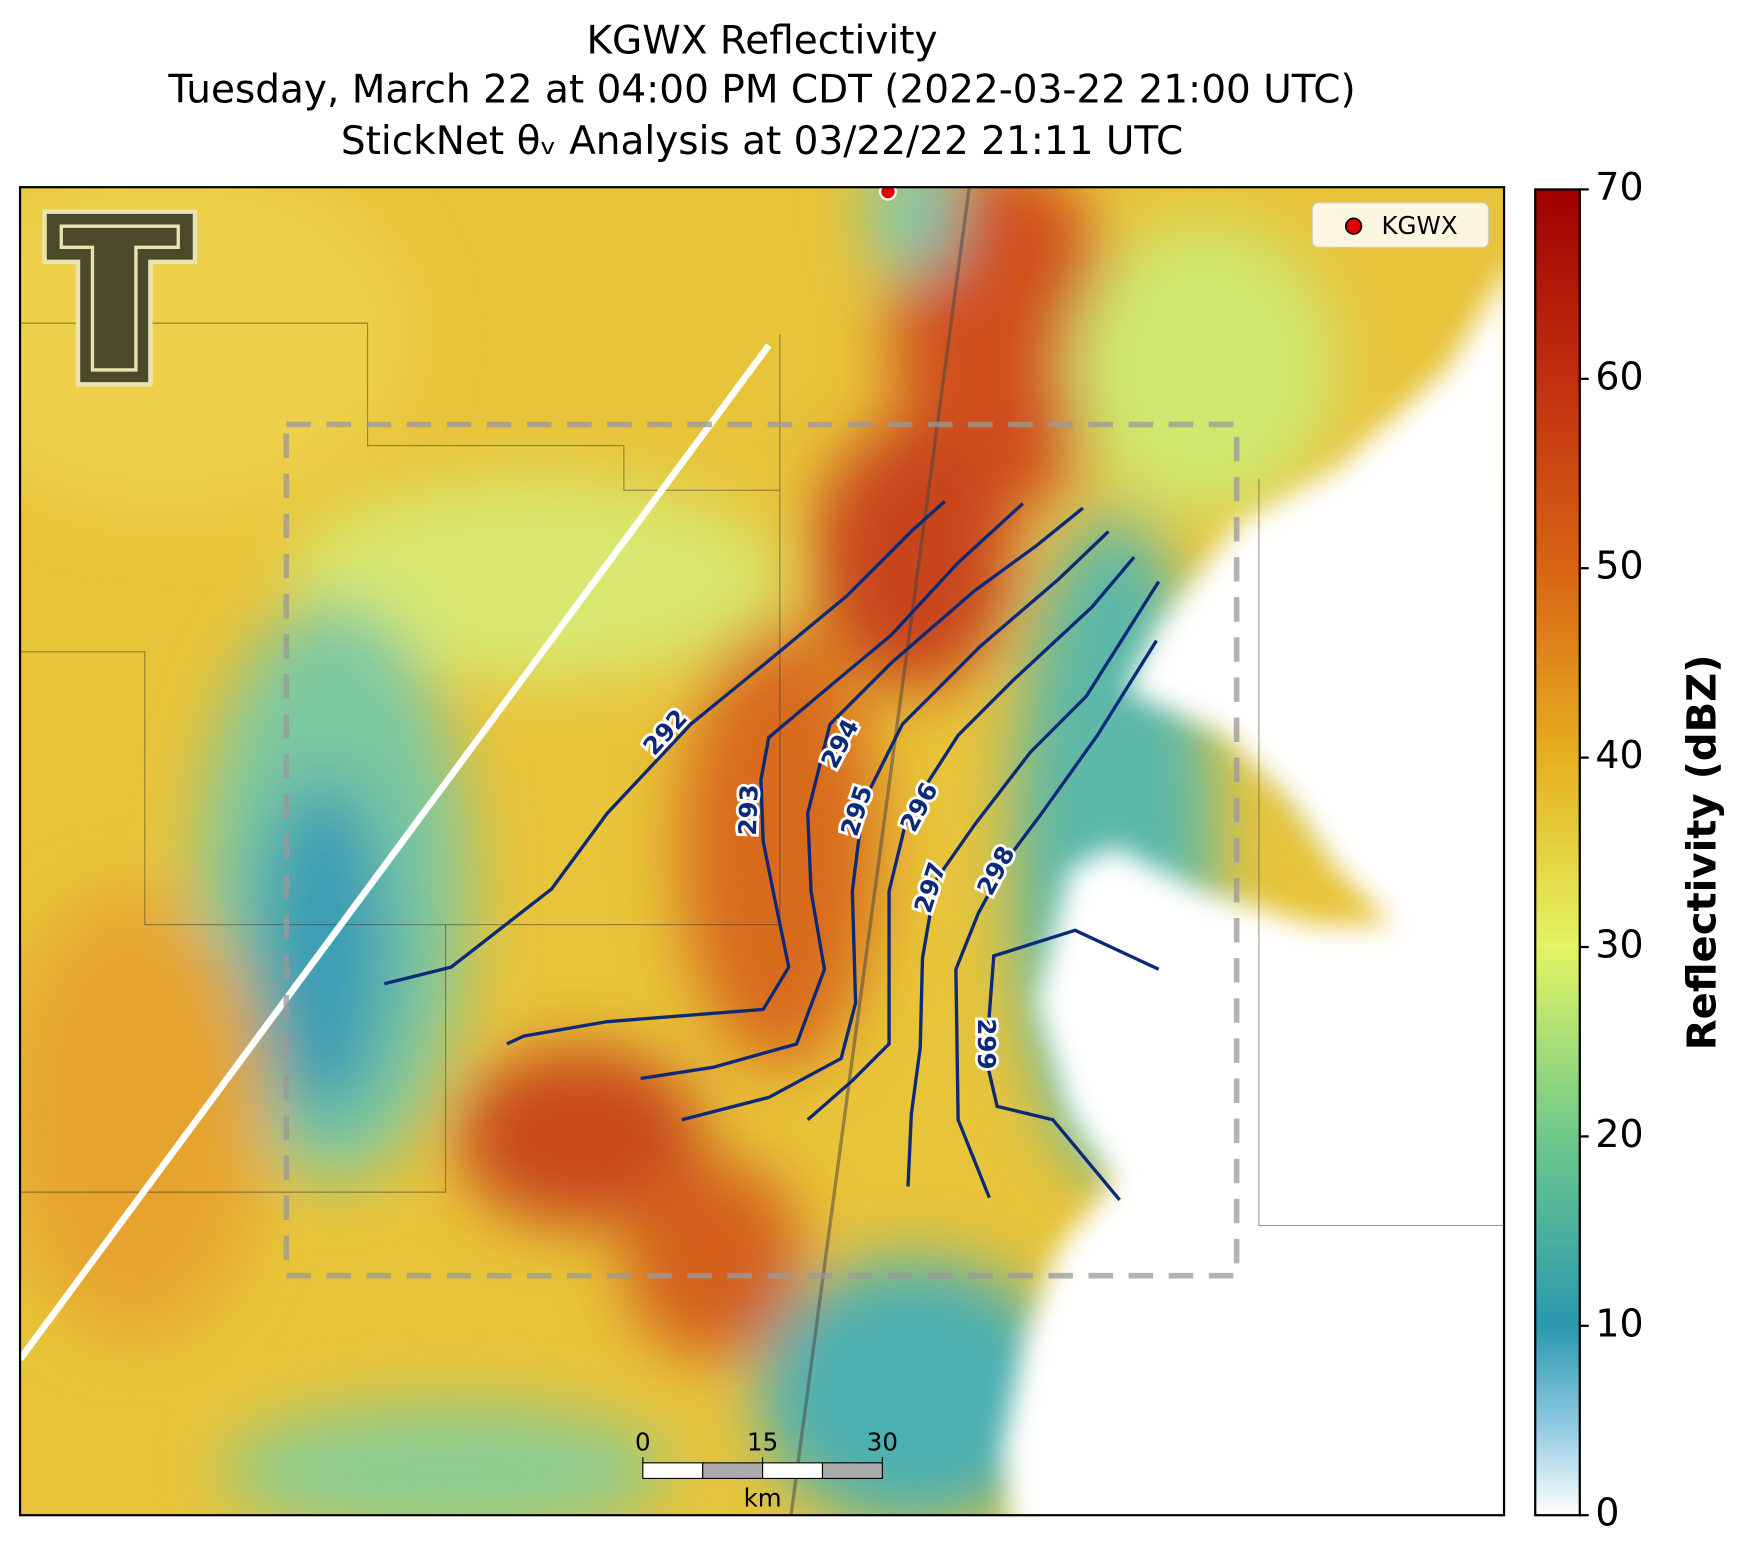  What do you see at coordinates (1619, 755) in the screenshot?
I see `colorbar-tick-label: 40` at bounding box center [1619, 755].